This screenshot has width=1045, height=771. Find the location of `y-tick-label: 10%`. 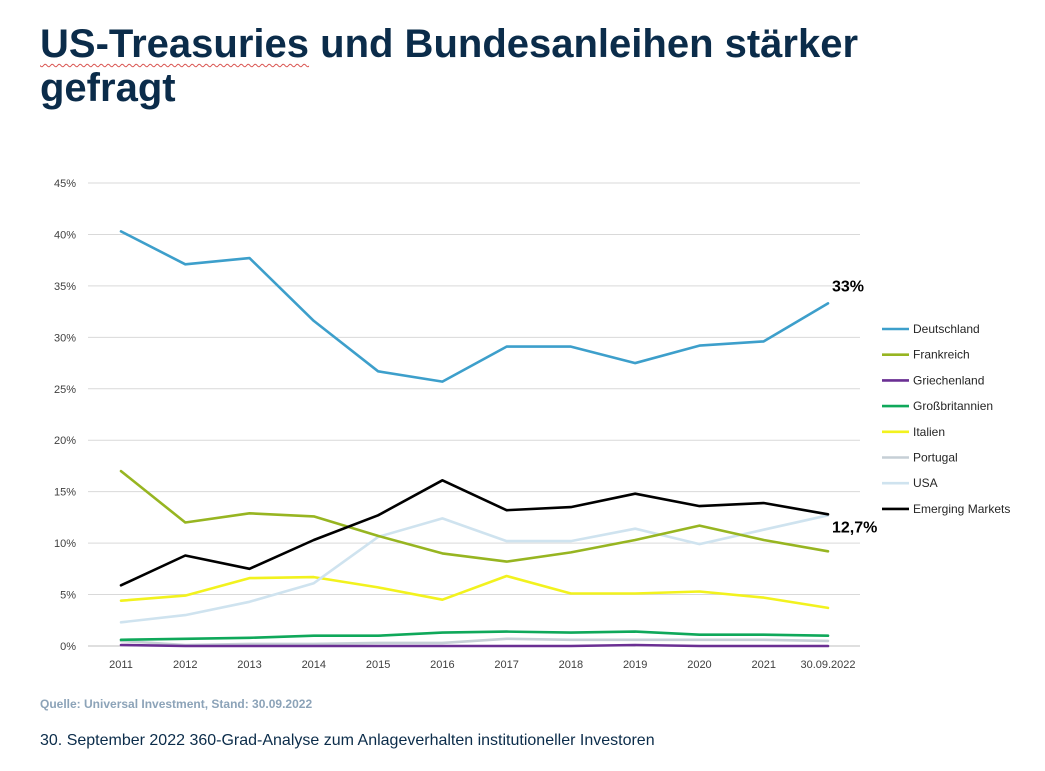

y-tick-label: 10% is located at coordinates (65, 544).